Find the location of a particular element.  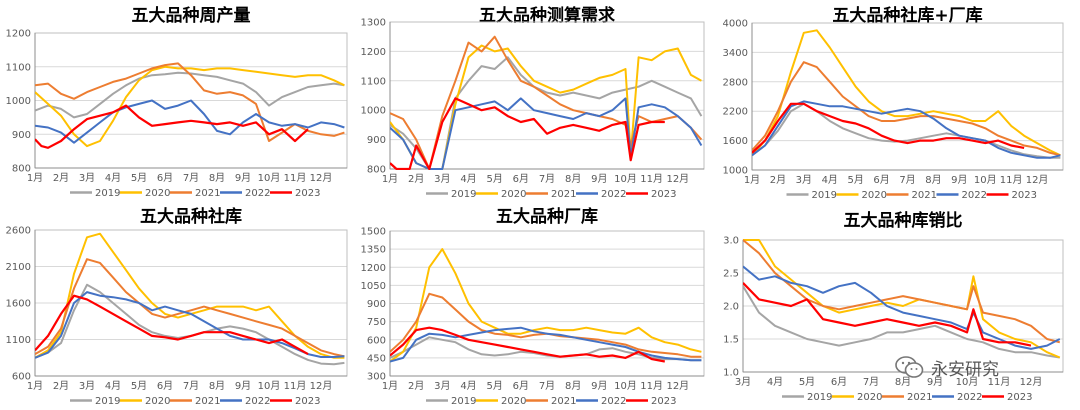

y-tick-label: 1000 is located at coordinates (18, 101).